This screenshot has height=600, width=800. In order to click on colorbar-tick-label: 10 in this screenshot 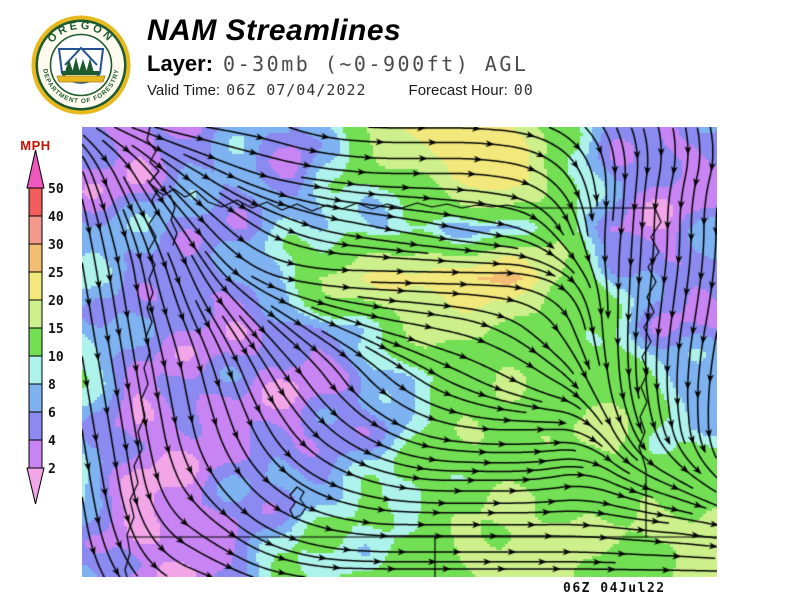, I will do `click(56, 357)`.